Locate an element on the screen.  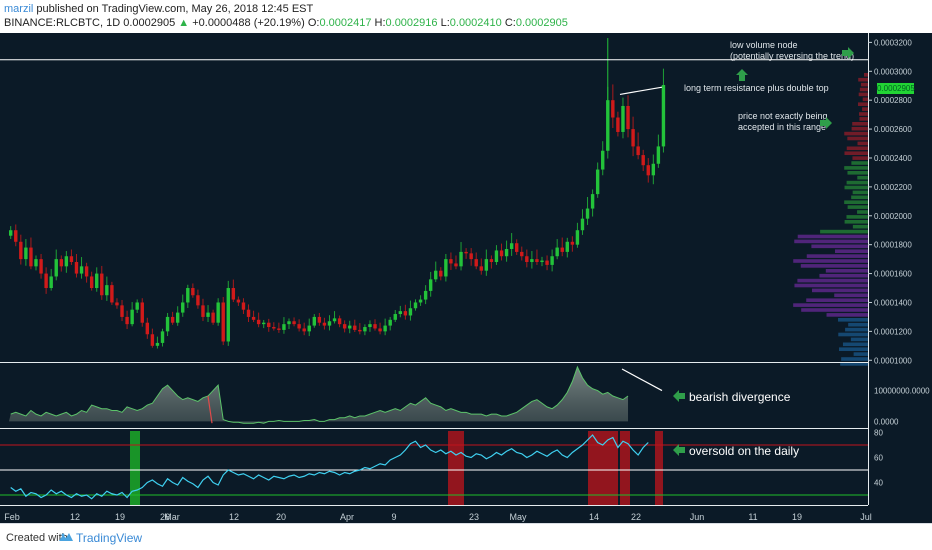
last-price: 0.0002905 is located at coordinates (149, 23).